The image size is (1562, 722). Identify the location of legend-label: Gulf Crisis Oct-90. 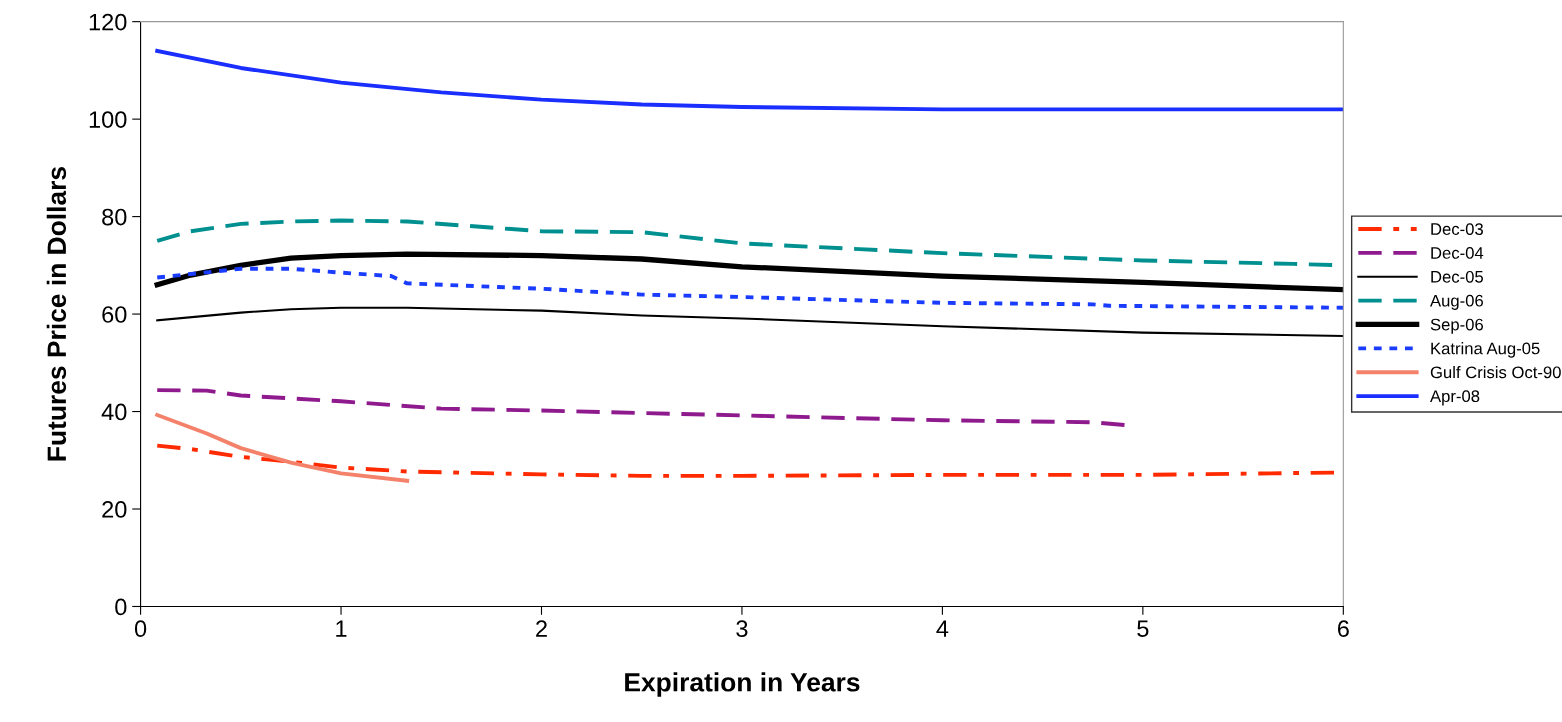
(1495, 372).